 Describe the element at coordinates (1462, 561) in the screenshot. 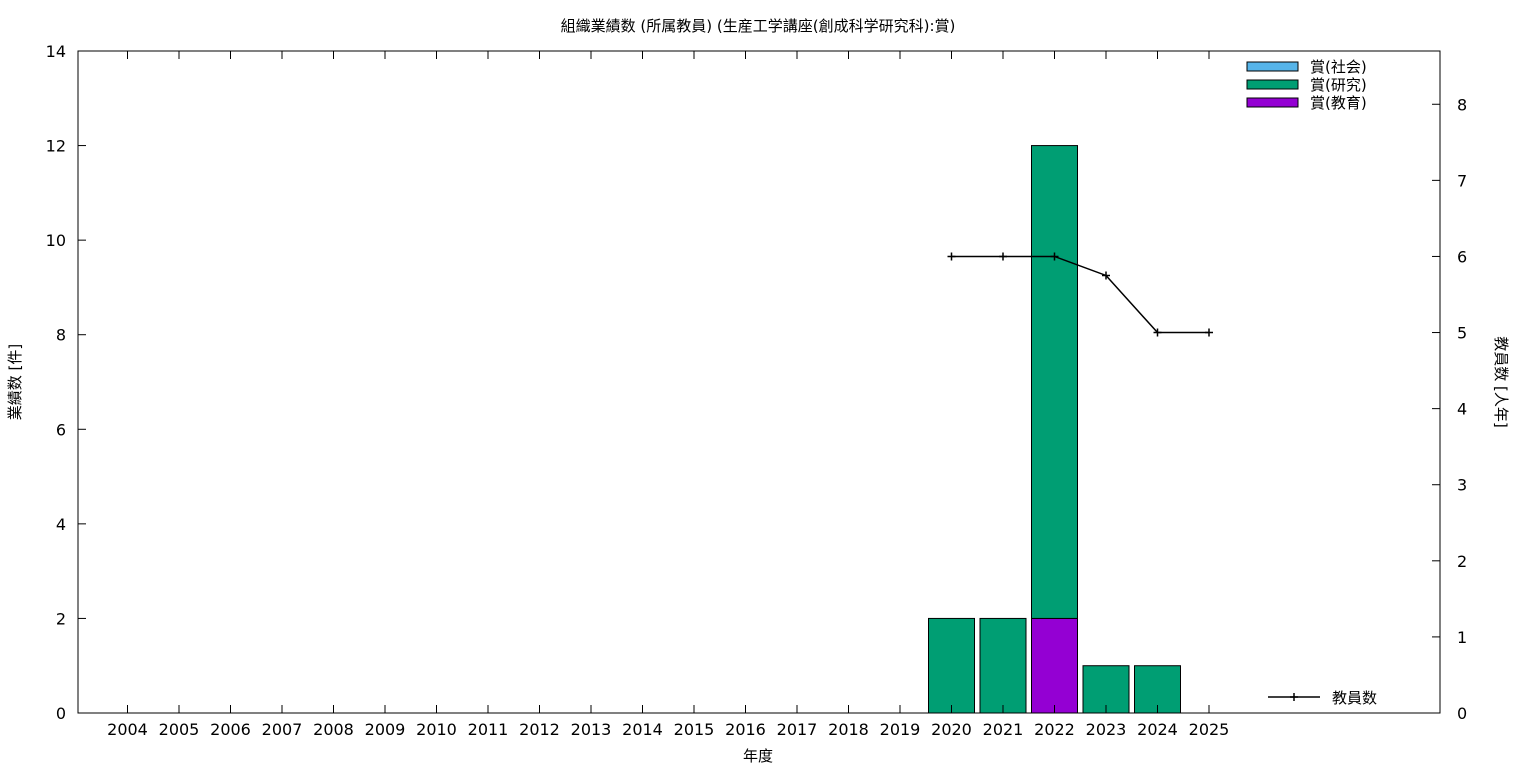

I see `y2-tick-label: 2` at that location.